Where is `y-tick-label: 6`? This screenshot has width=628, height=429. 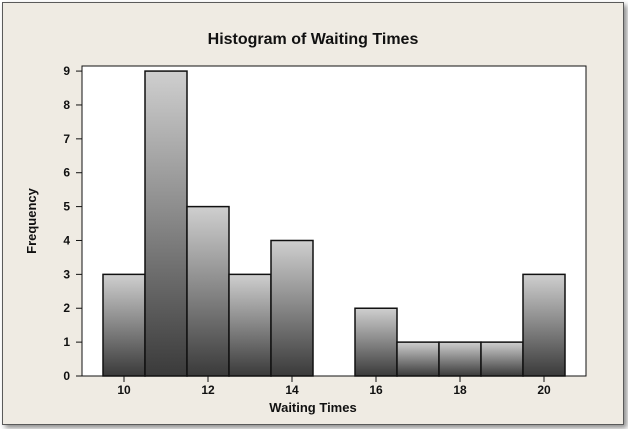
y-tick-label: 6 is located at coordinates (66, 173).